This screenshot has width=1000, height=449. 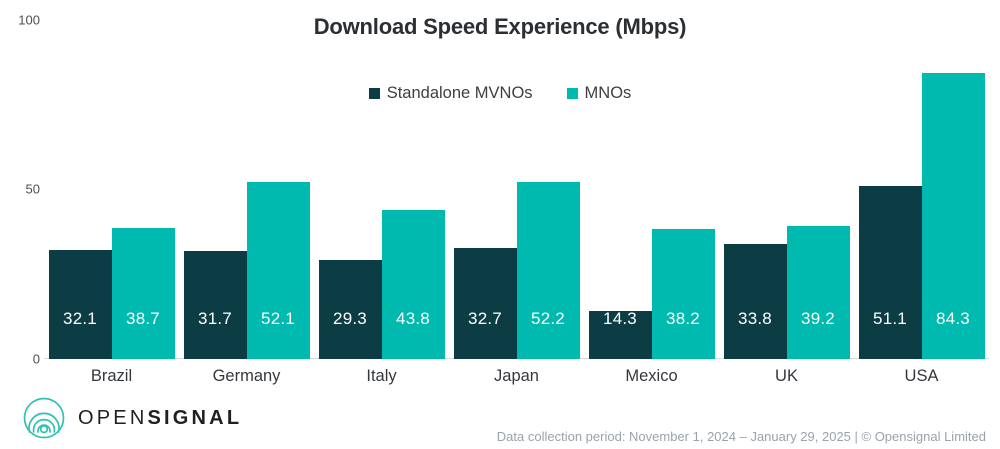 What do you see at coordinates (215, 305) in the screenshot?
I see `bar: 31.7` at bounding box center [215, 305].